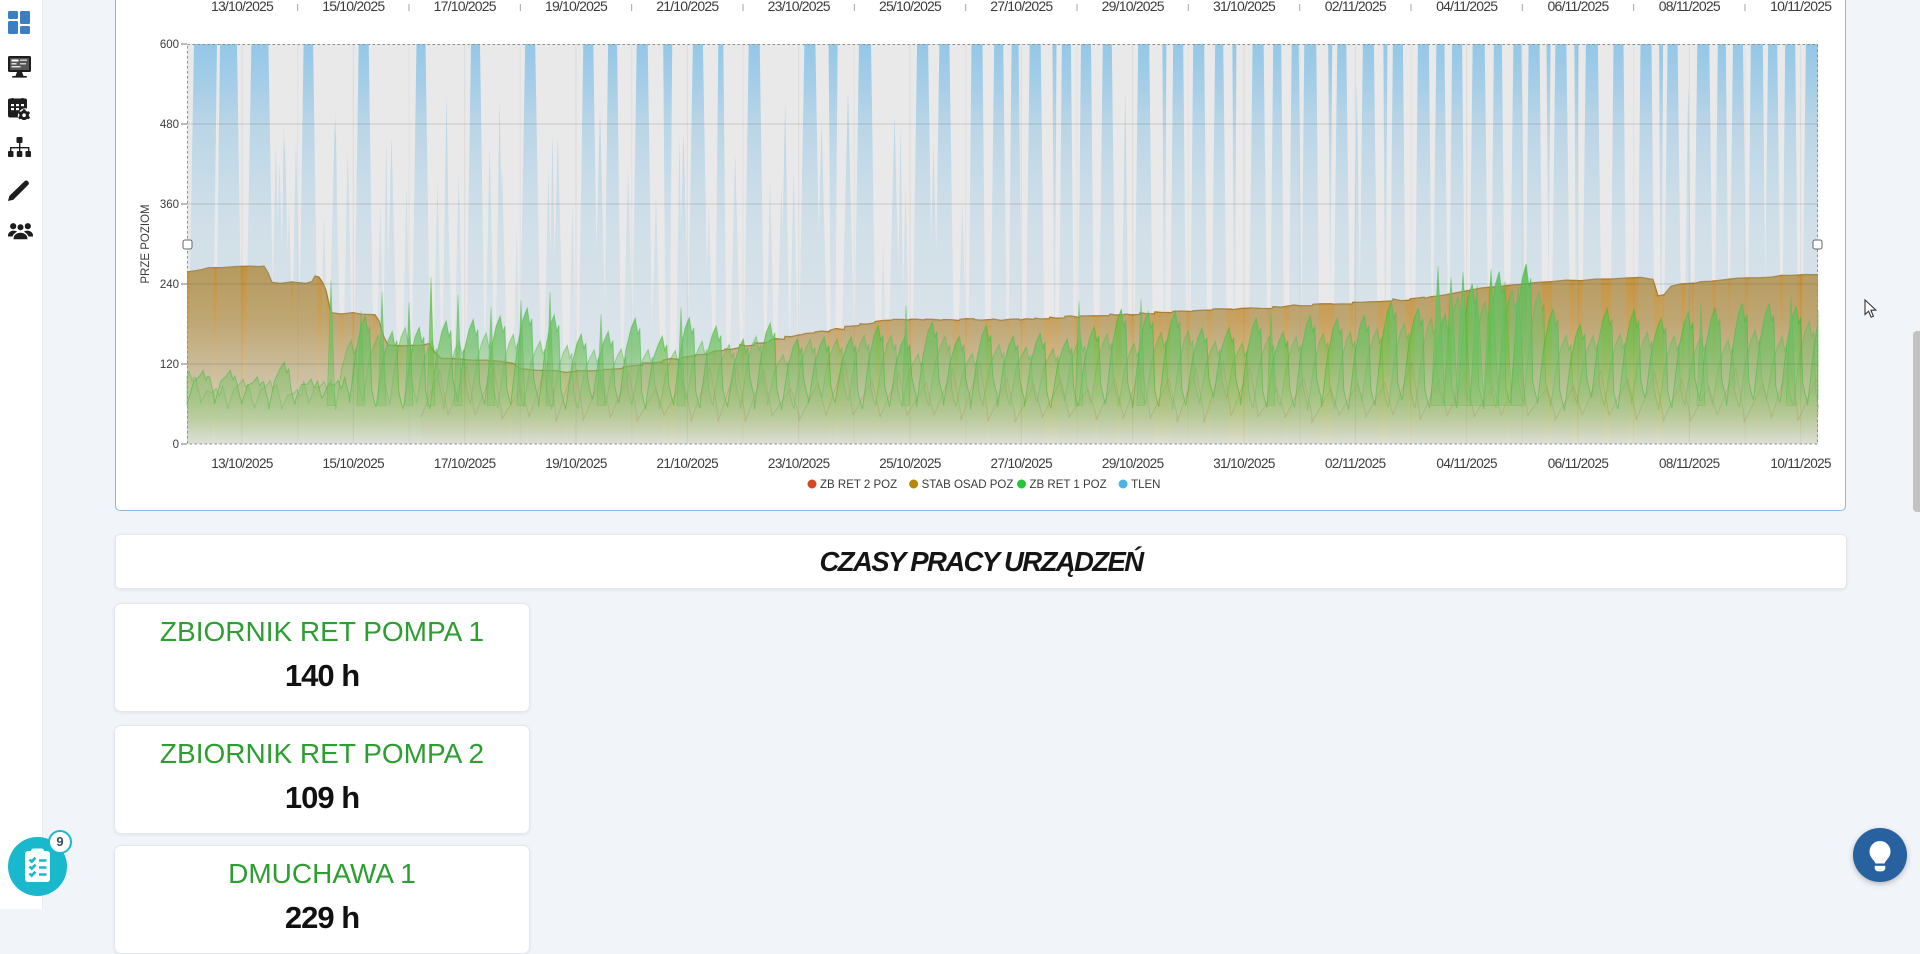  What do you see at coordinates (169, 365) in the screenshot?
I see `svg-text: 120` at bounding box center [169, 365].